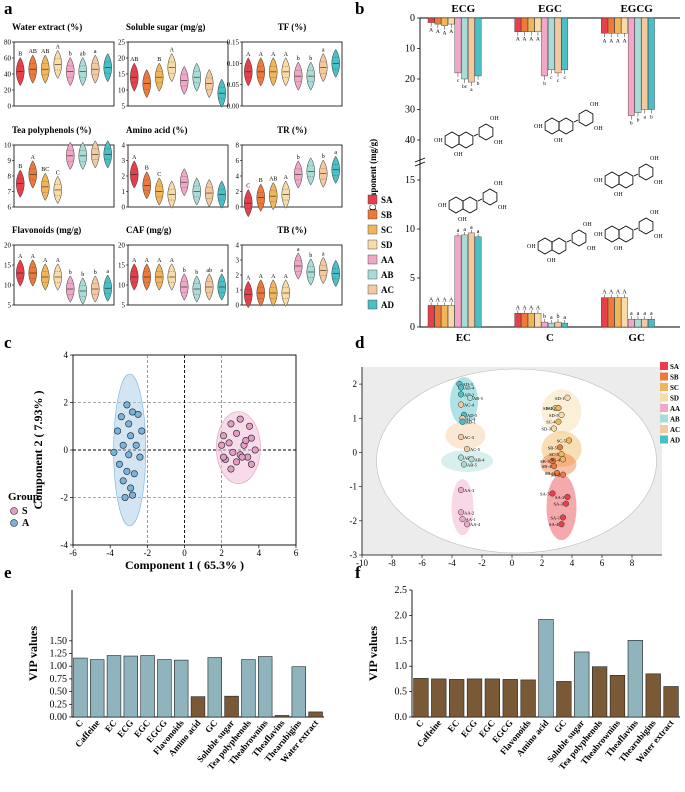  What do you see at coordinates (471, 280) in the screenshot?
I see `b-bar-EC-AC` at bounding box center [471, 280].